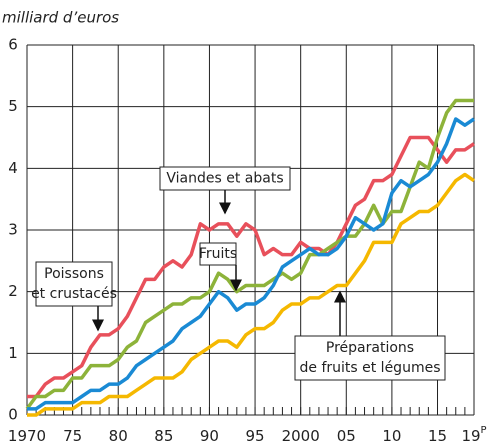  I want to click on x-tick-superscript: P, so click(484, 430).